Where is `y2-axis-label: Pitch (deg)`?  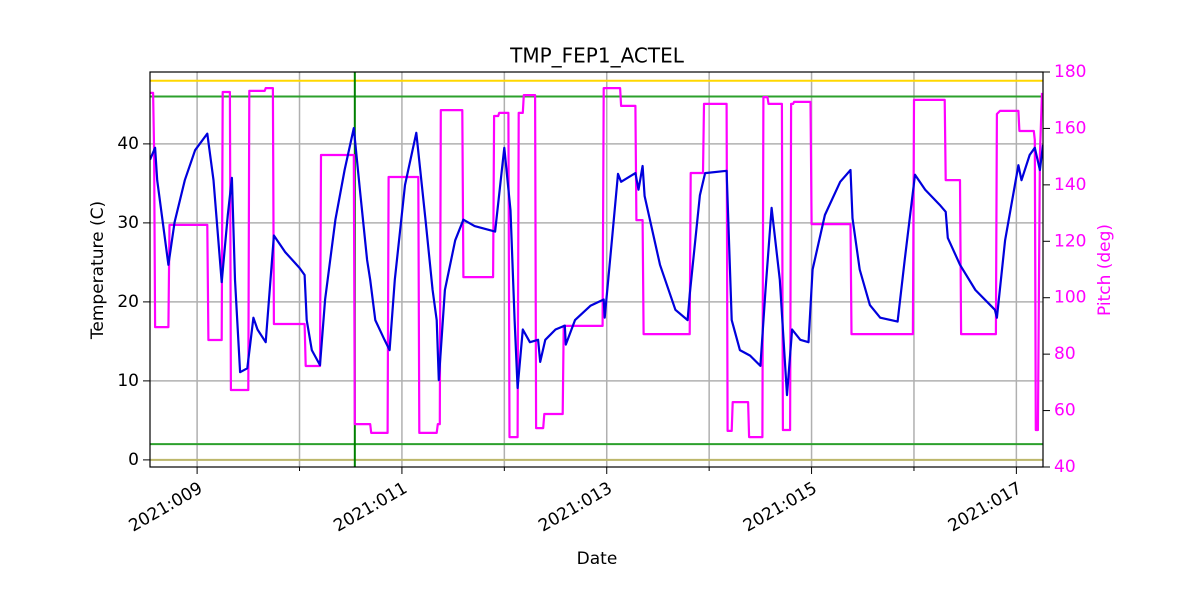
y2-axis-label: Pitch (deg) is located at coordinates (1105, 270).